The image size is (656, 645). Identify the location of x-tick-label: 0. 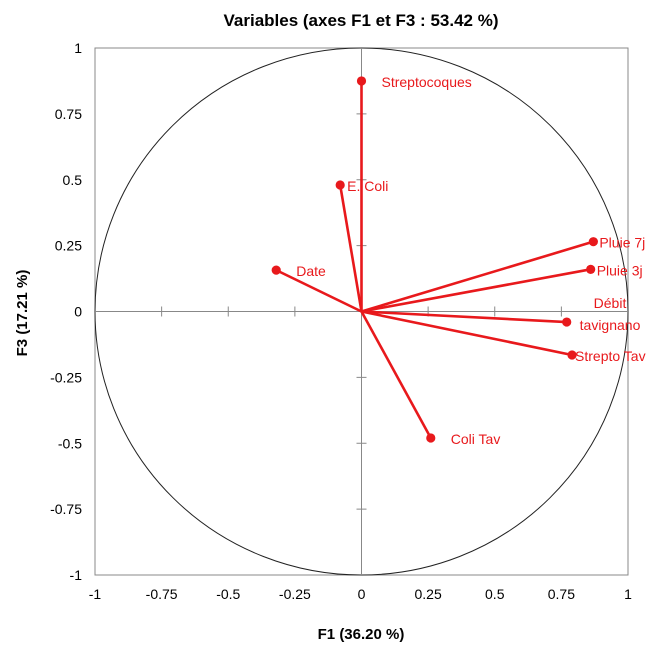
(362, 594).